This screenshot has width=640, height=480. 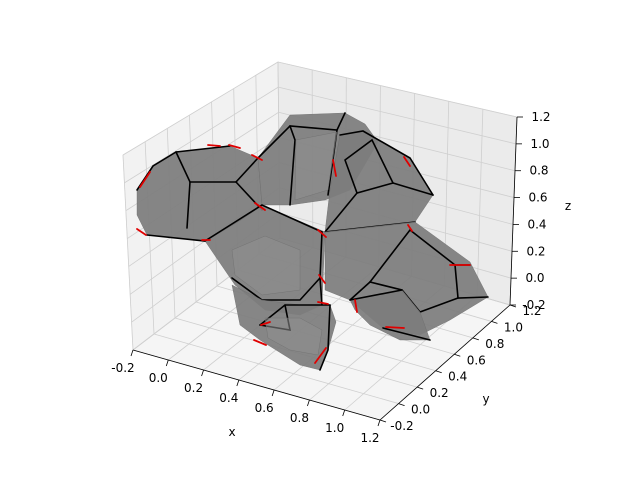 I want to click on x-axis-label: x, so click(x=231, y=432).